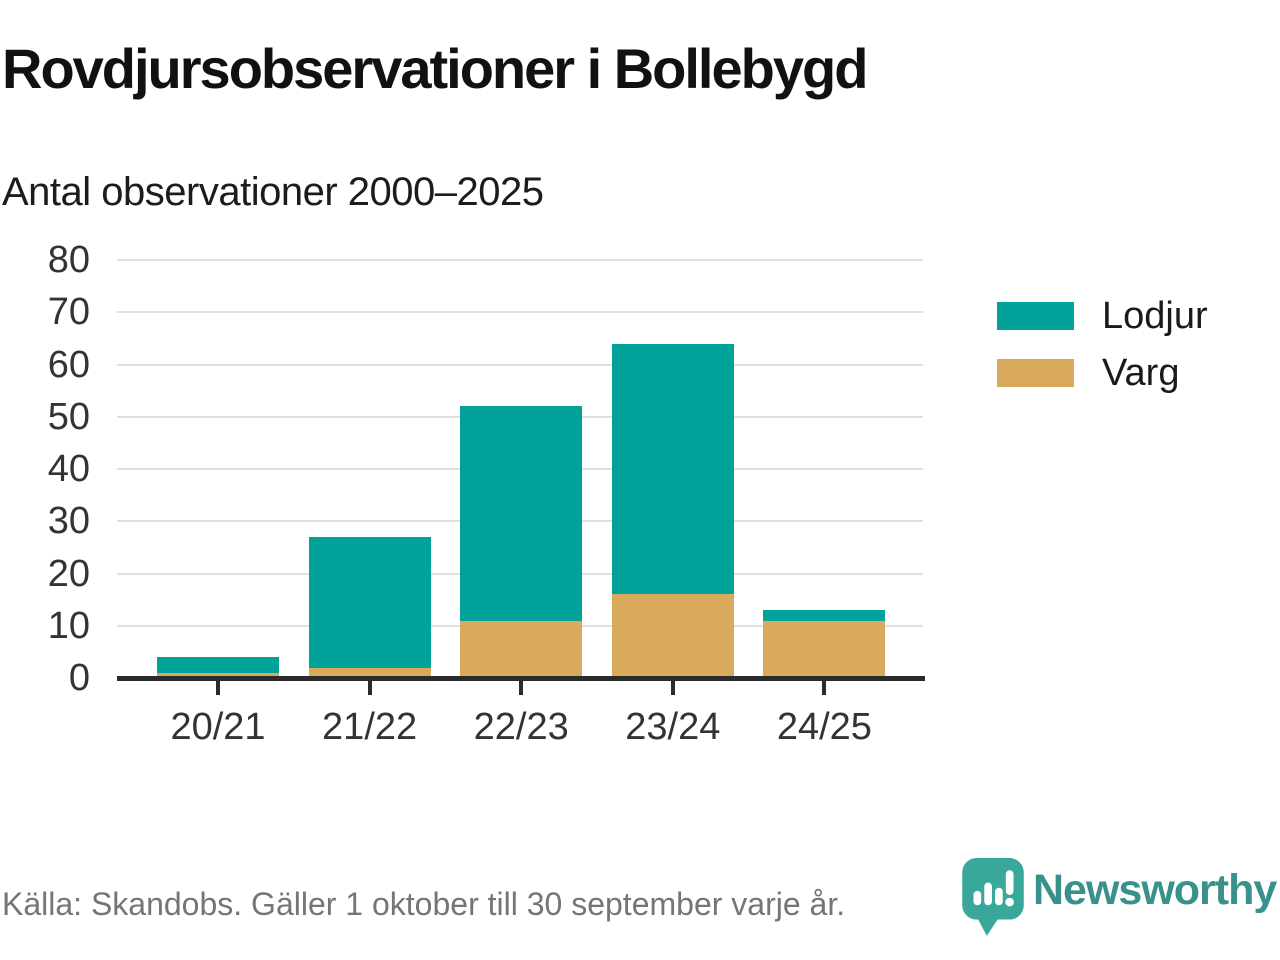 Image resolution: width=1280 pixels, height=960 pixels. What do you see at coordinates (1035, 373) in the screenshot?
I see `varg-swatch` at bounding box center [1035, 373].